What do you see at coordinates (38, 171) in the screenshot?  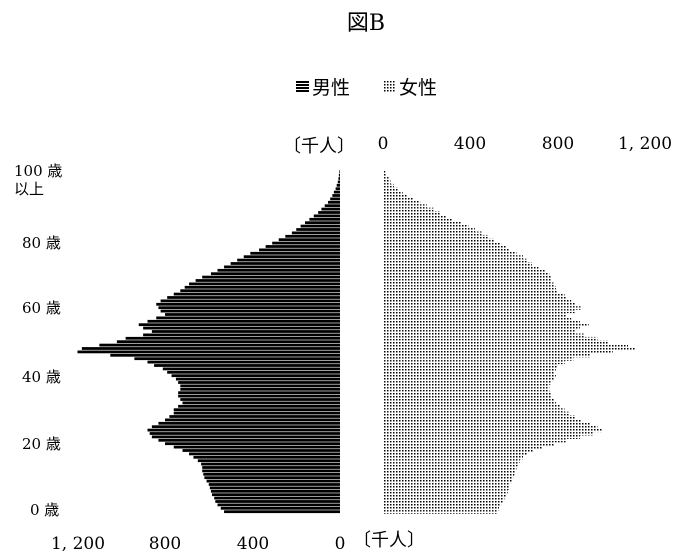 I see `age-label-100: 100 歳` at bounding box center [38, 171].